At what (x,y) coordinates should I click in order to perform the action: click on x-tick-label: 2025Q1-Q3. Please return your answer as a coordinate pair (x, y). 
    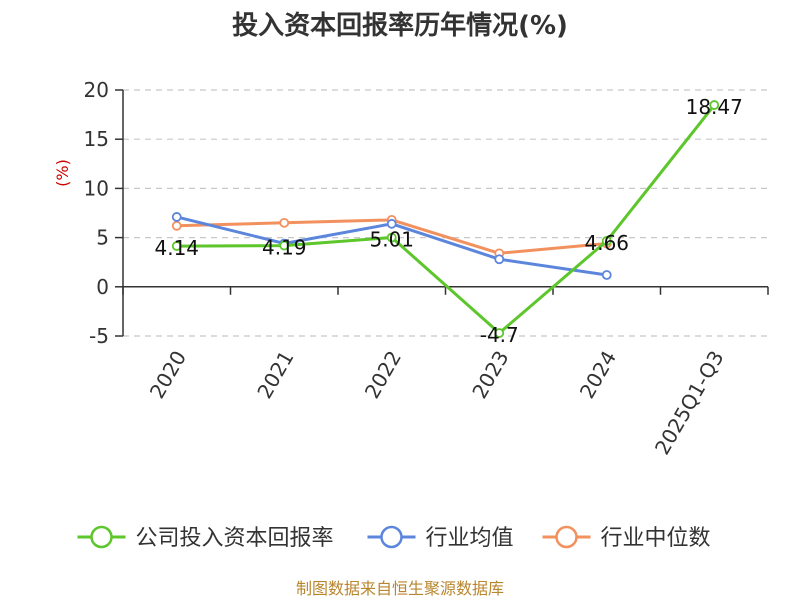
    Looking at the image, I should click on (689, 403).